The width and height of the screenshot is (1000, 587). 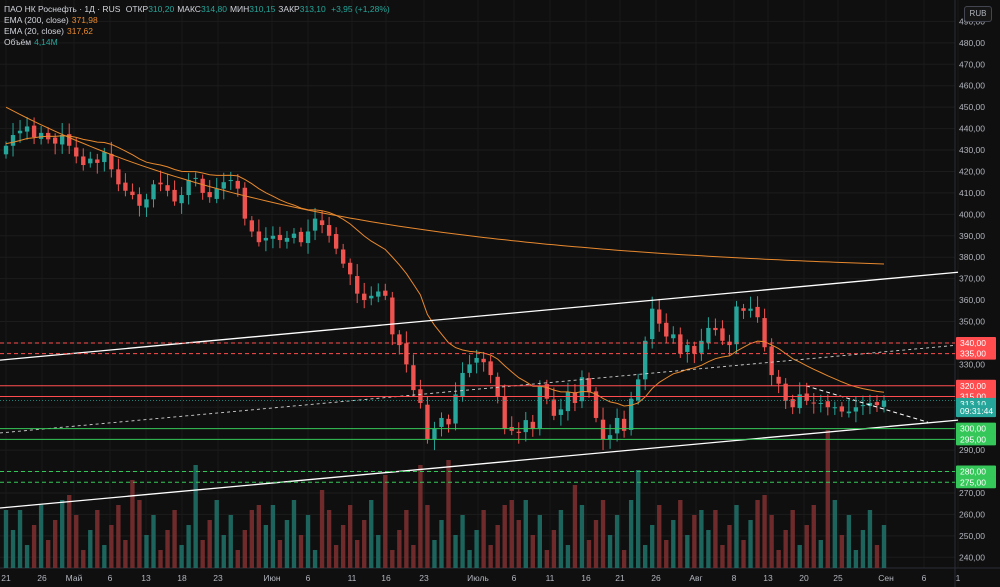 What do you see at coordinates (197, 20) in the screenshot?
I see `legend-ema200: EMA (200, close) 371,98` at bounding box center [197, 20].